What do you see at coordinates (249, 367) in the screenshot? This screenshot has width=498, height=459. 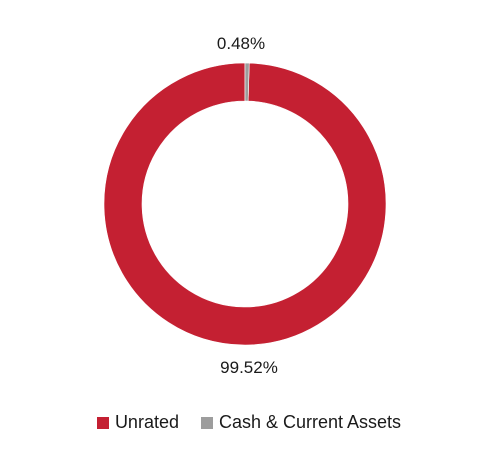 I see `data-label-unrated: 99.52%` at bounding box center [249, 367].